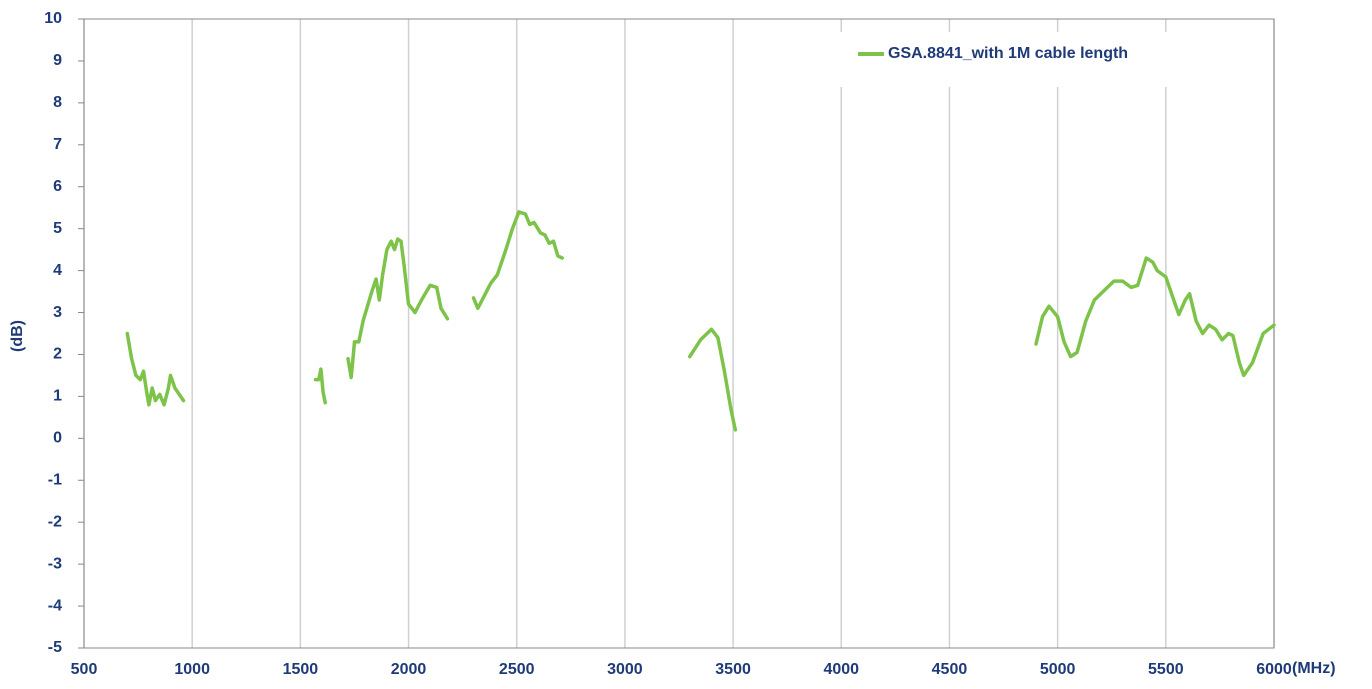 The height and width of the screenshot is (689, 1372). I want to click on x-tick-label: 3500, so click(733, 669).